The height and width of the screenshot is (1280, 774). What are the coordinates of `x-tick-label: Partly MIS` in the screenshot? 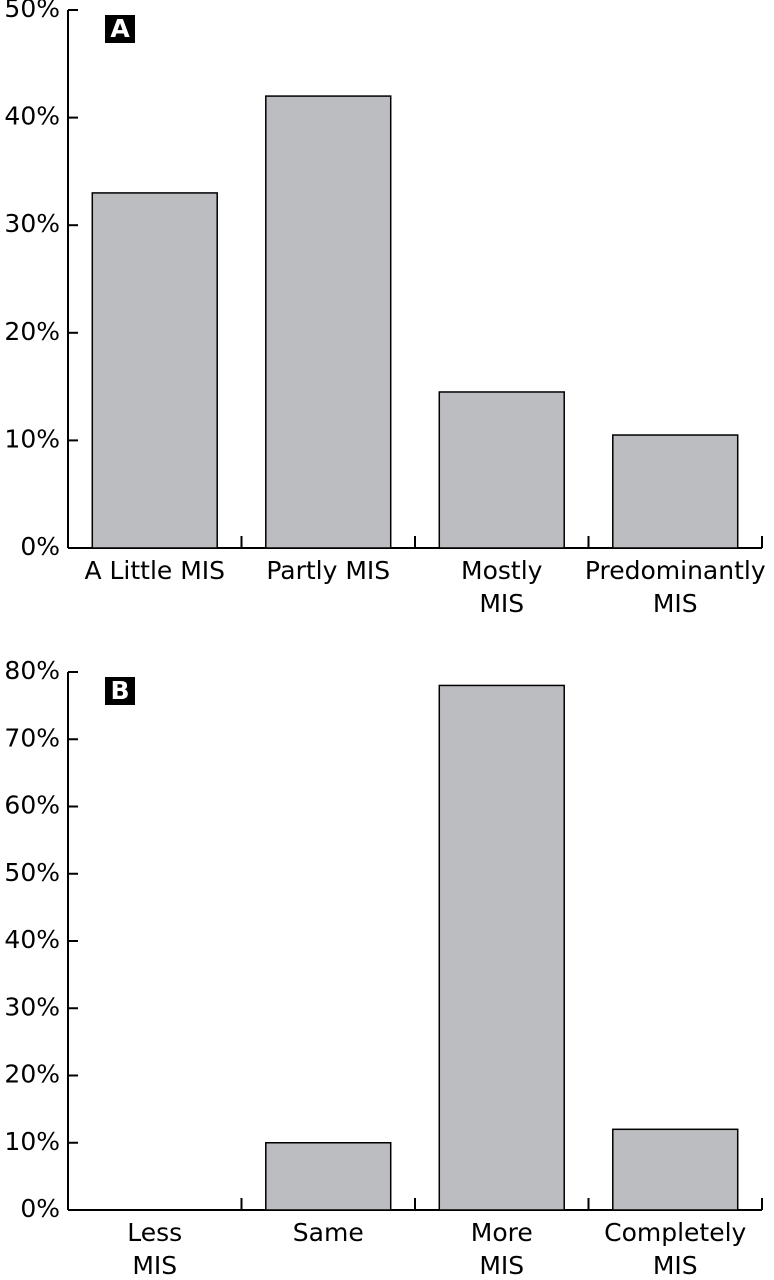 It's located at (328, 570).